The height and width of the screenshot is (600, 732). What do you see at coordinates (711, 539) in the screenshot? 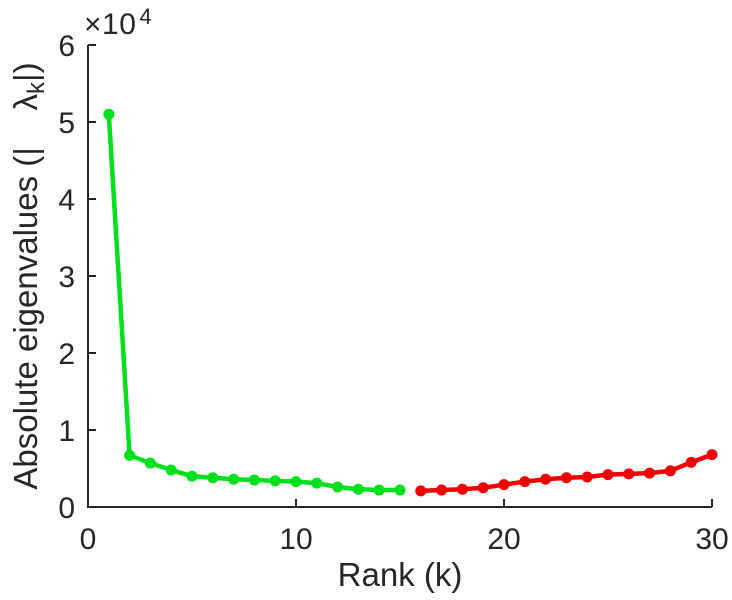
I see `x-tick-label: 30` at bounding box center [711, 539].